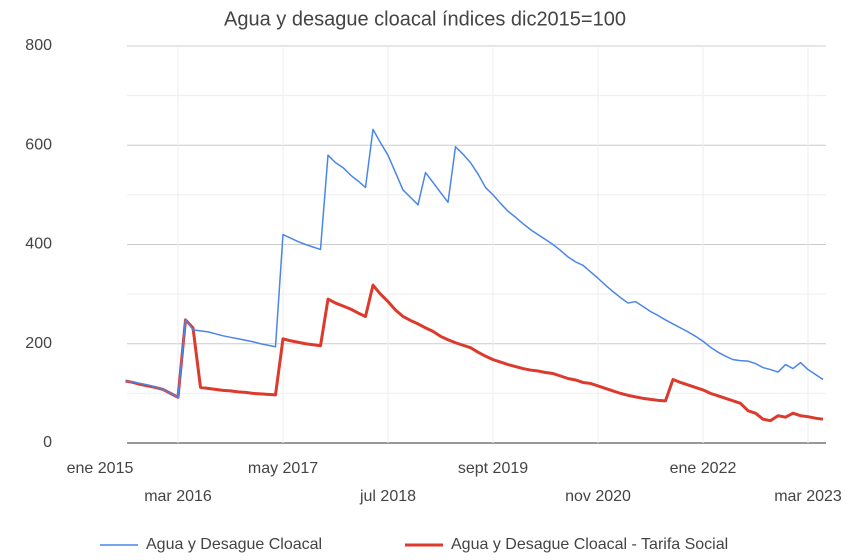 This screenshot has width=855, height=560. Describe the element at coordinates (283, 468) in the screenshot. I see `x-tick-label: may 2017` at that location.